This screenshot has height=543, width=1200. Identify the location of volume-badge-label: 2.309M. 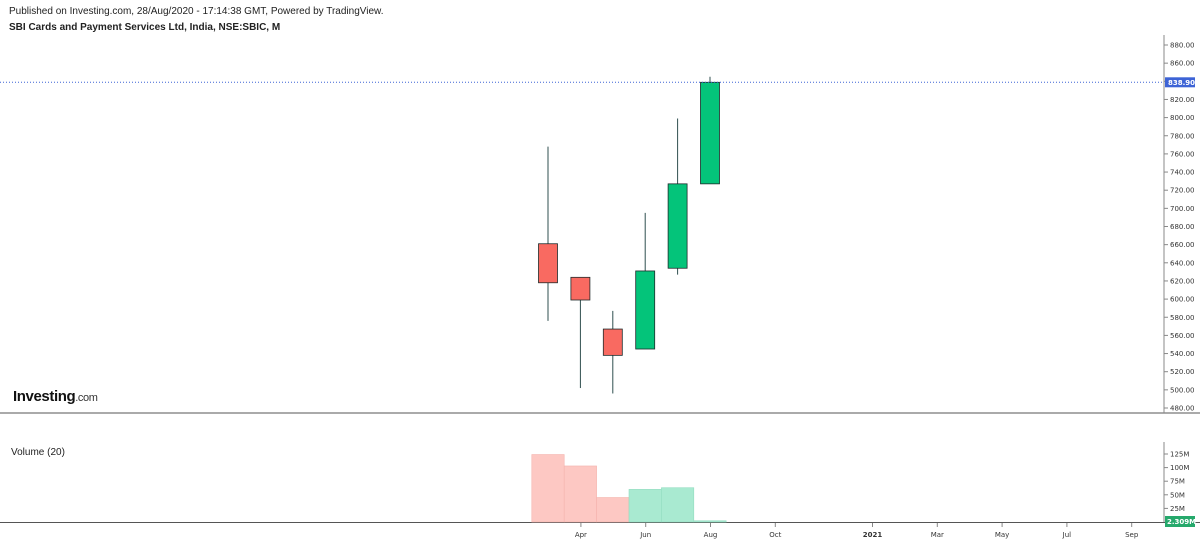
(1181, 522).